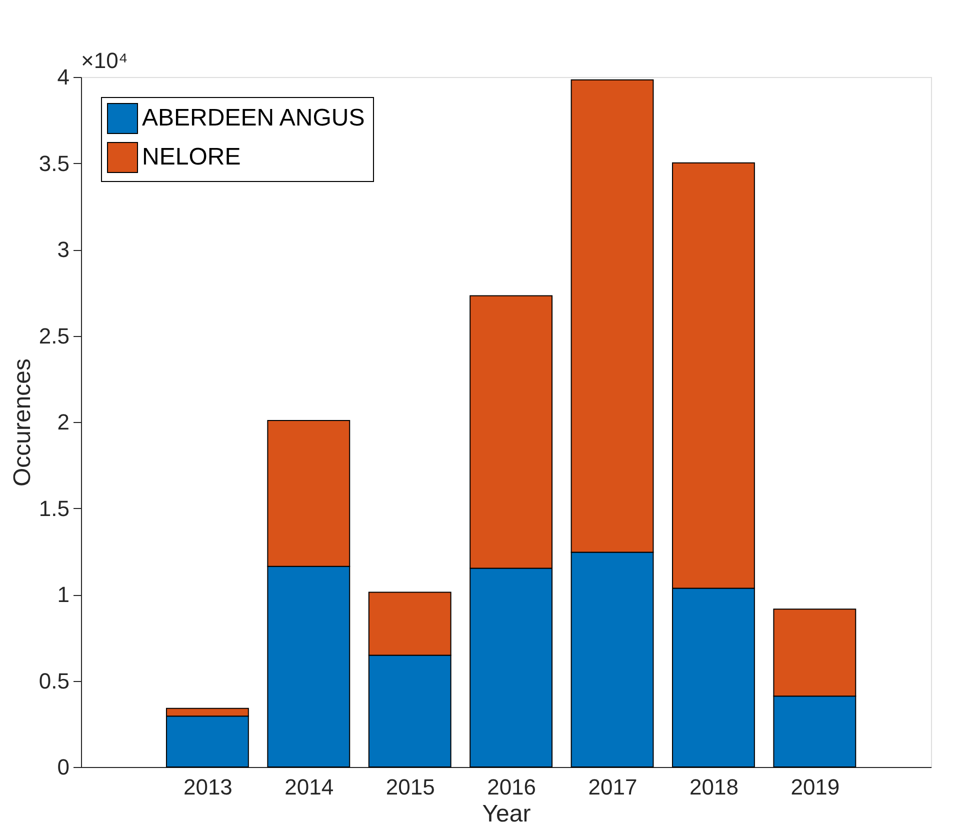 This screenshot has width=978, height=837. I want to click on y-tick-label: 1.5, so click(54, 508).